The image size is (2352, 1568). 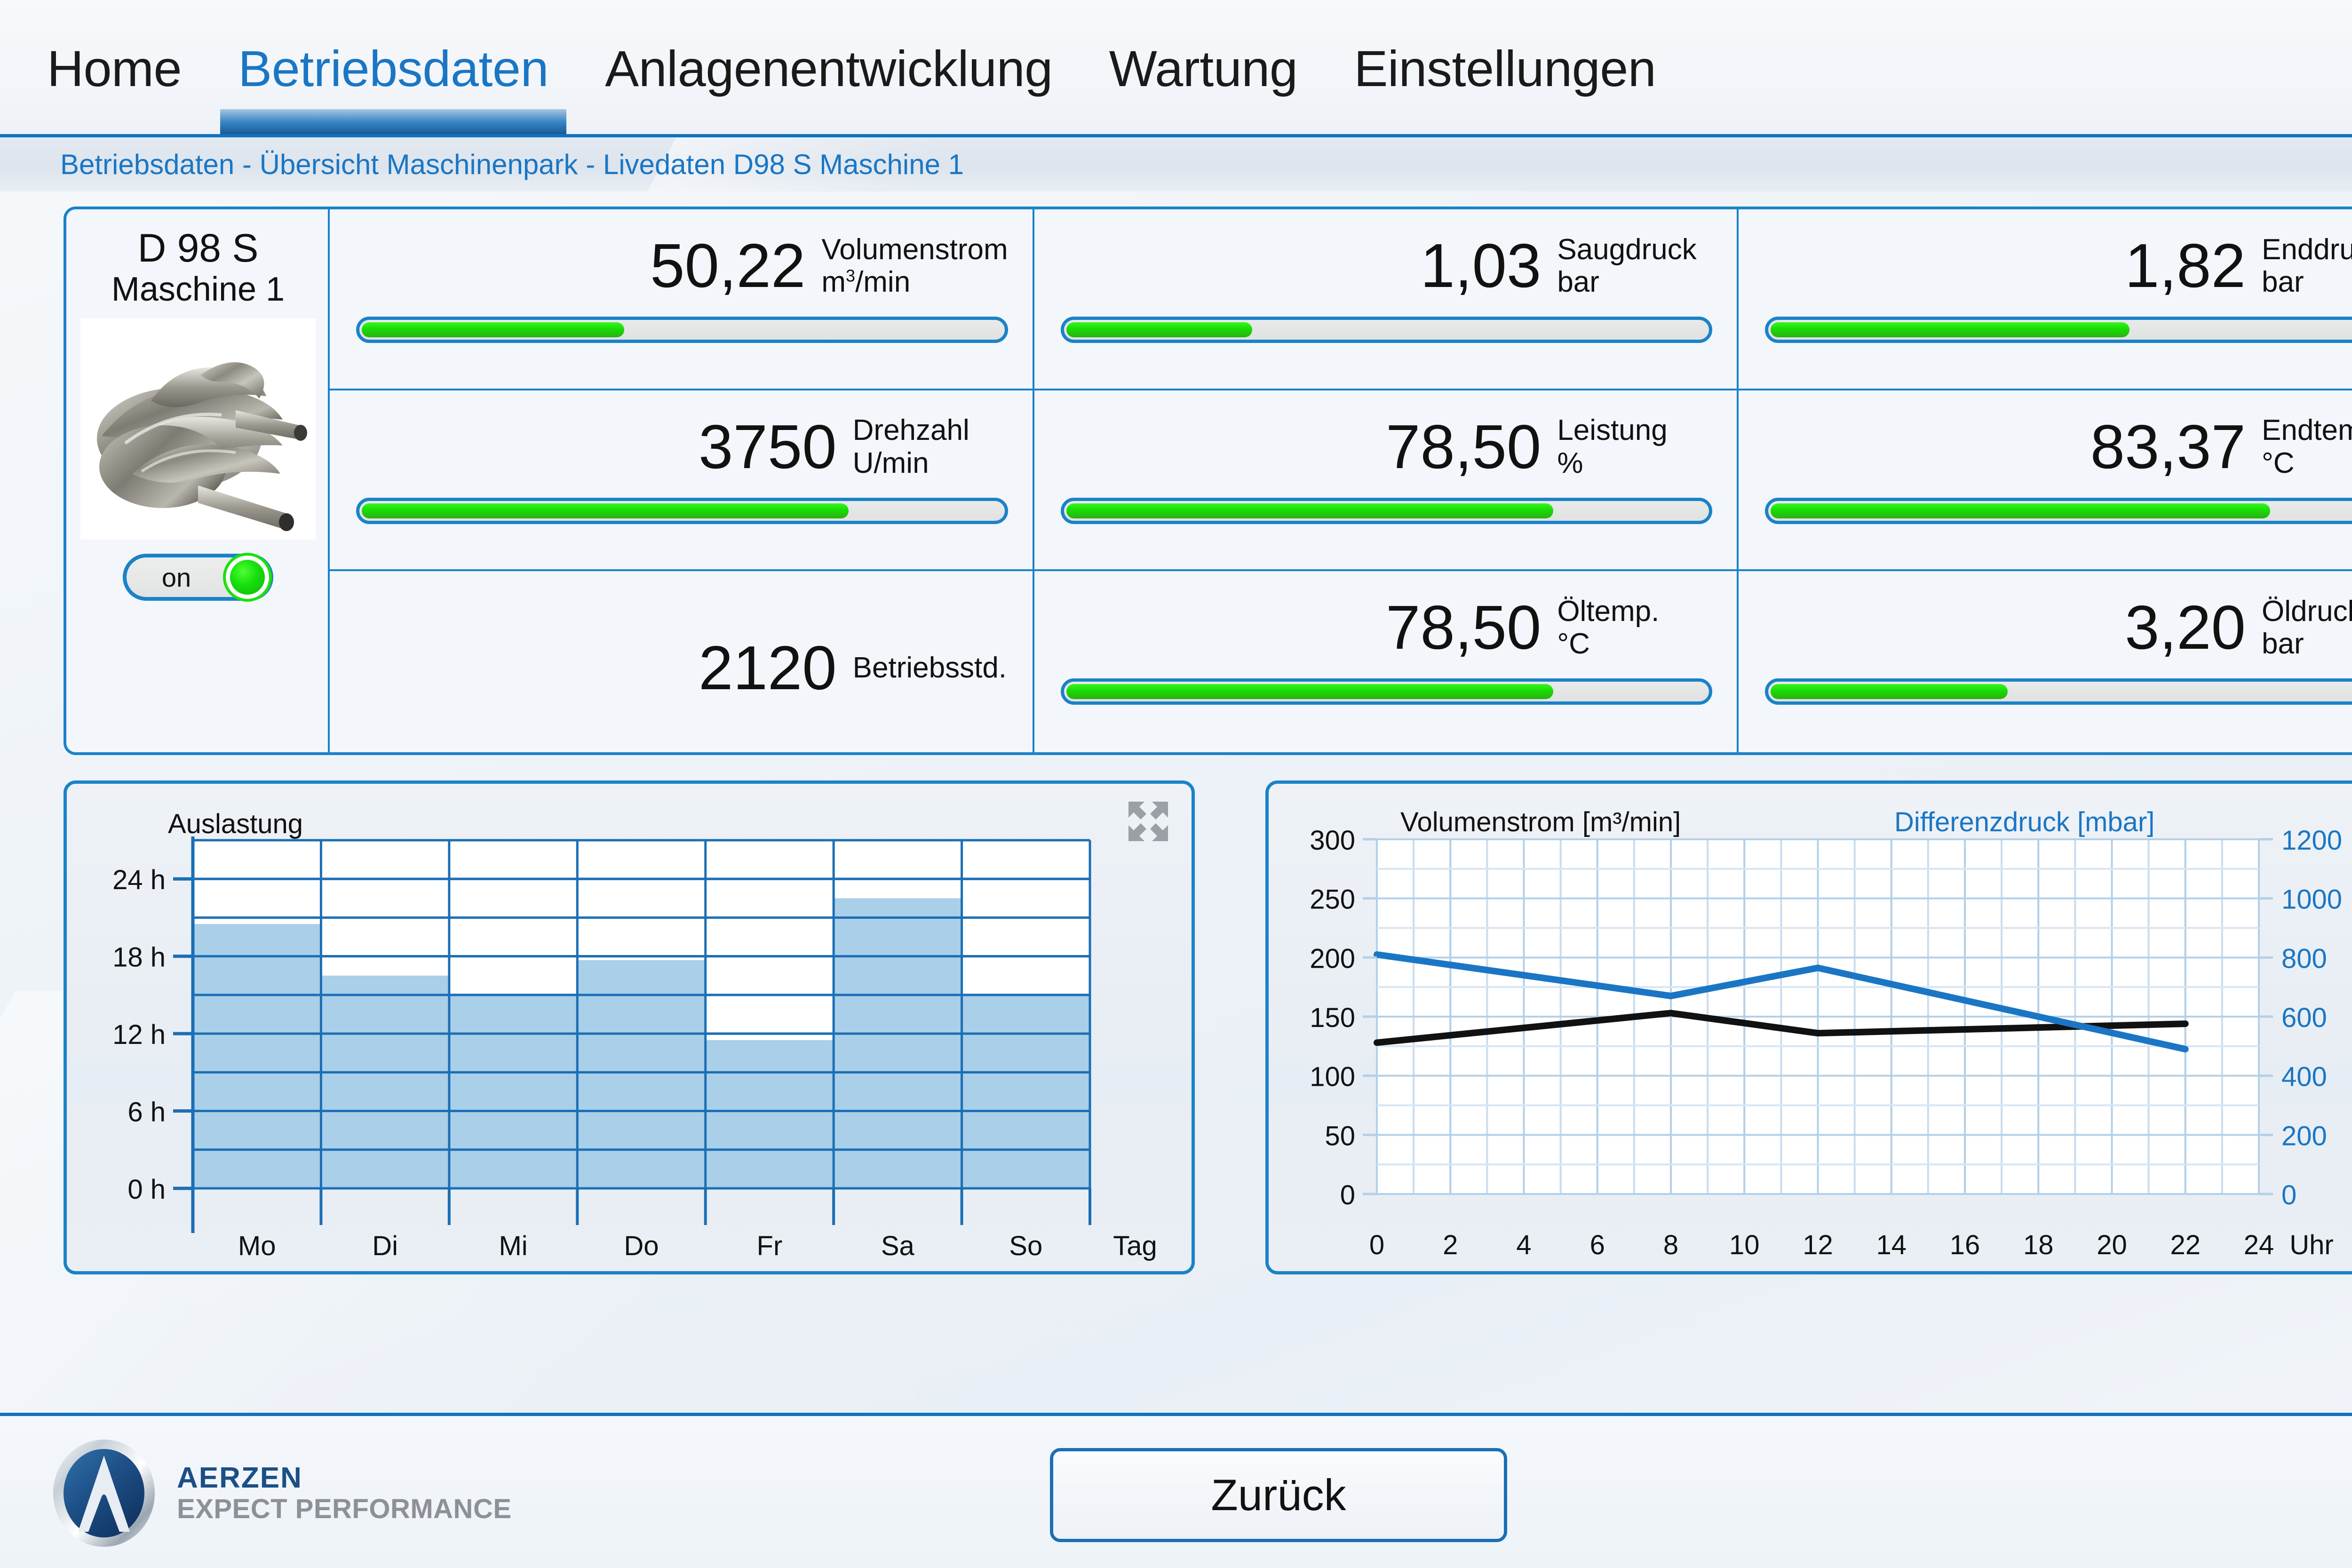 What do you see at coordinates (1670, 1245) in the screenshot?
I see `svg-text: 8` at bounding box center [1670, 1245].